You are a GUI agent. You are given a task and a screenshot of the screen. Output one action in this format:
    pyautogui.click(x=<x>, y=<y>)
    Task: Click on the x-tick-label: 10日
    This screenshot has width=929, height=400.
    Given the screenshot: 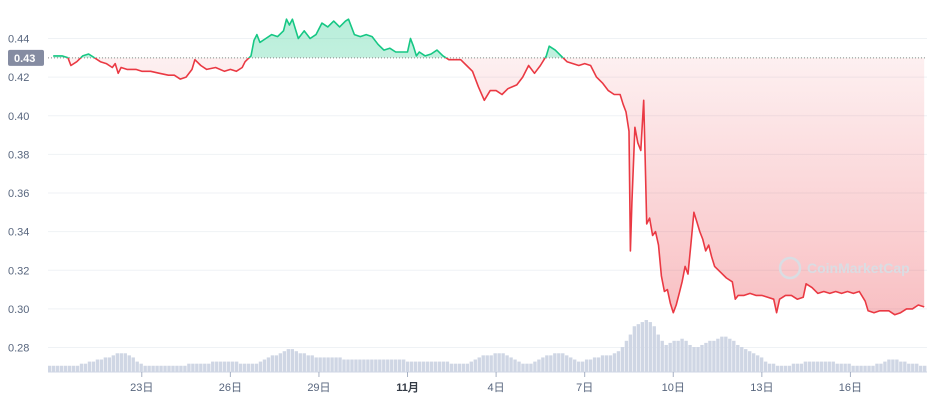 What is the action you would take?
    pyautogui.click(x=673, y=388)
    